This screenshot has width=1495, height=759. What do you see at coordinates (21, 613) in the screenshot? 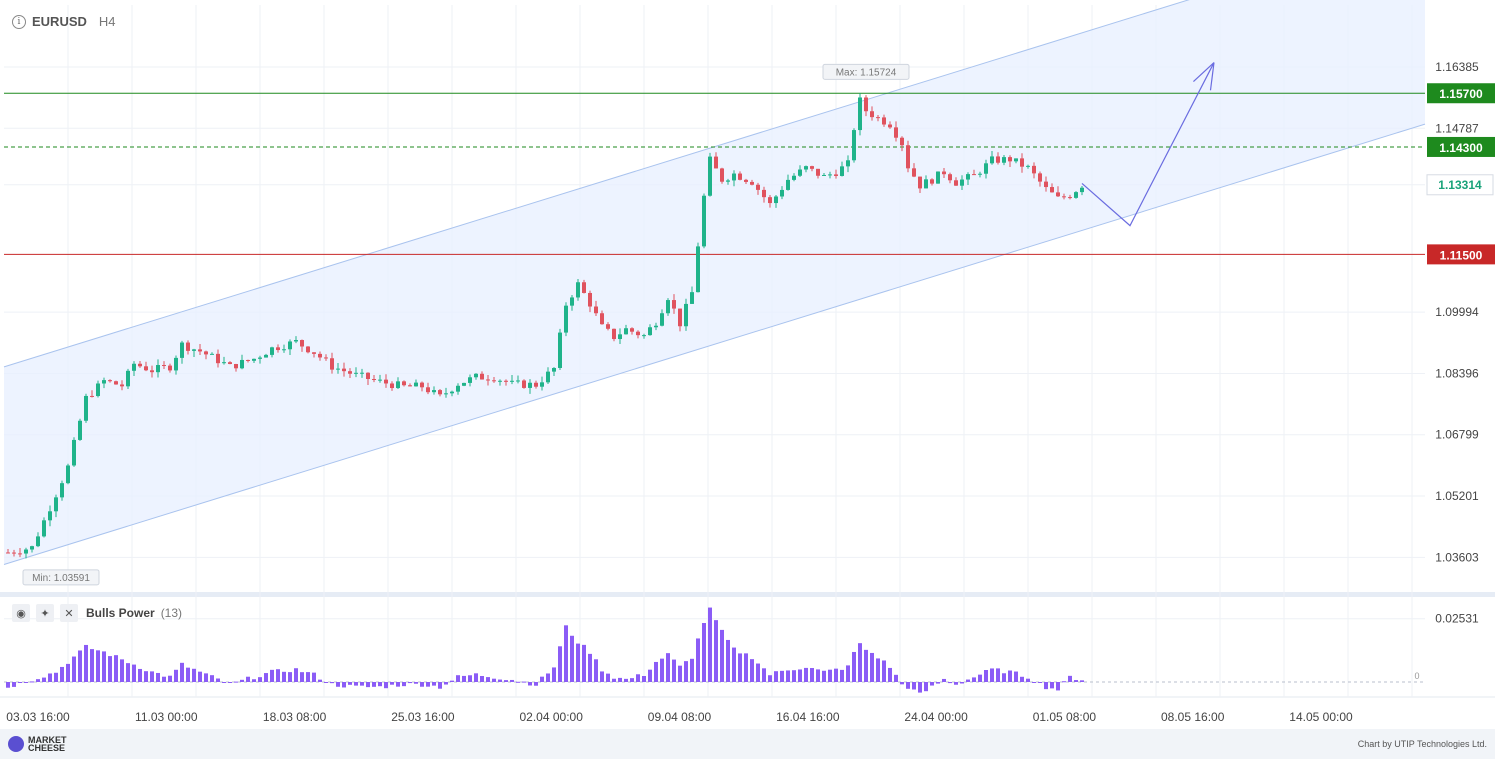
I see `eye-icon: ◉` at bounding box center [21, 613].